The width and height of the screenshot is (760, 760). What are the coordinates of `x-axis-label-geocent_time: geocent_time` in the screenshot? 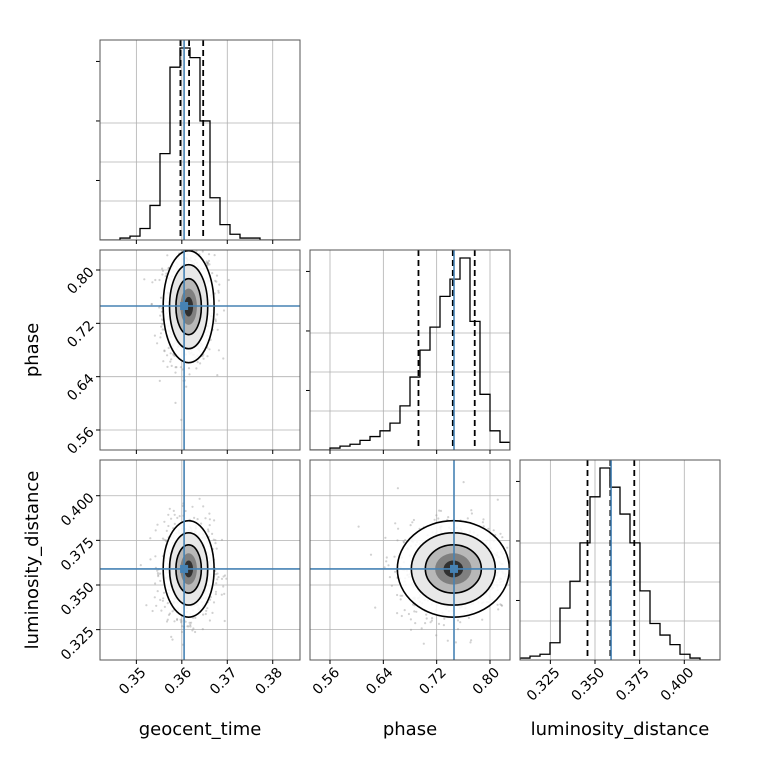 It's located at (200, 729).